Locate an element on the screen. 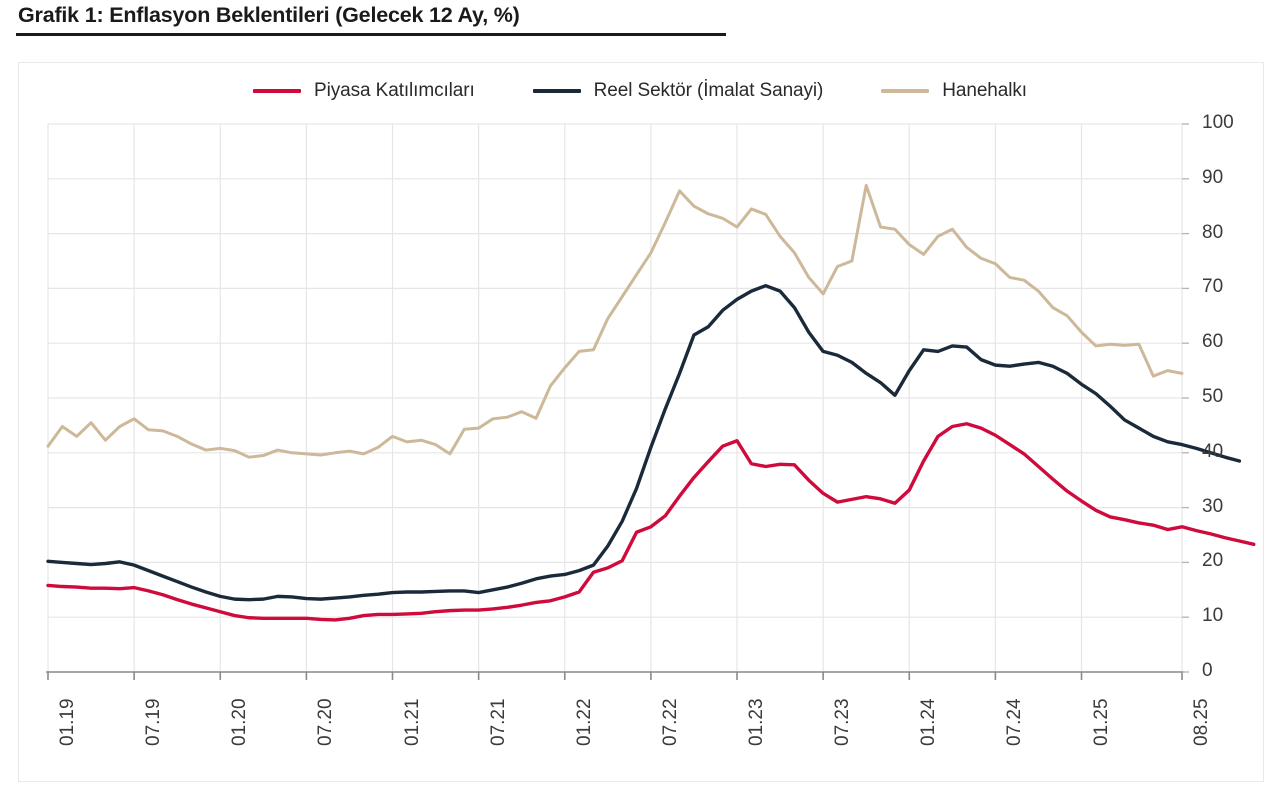 This screenshot has width=1280, height=788. legend-swatch-reel-sektor is located at coordinates (556, 91).